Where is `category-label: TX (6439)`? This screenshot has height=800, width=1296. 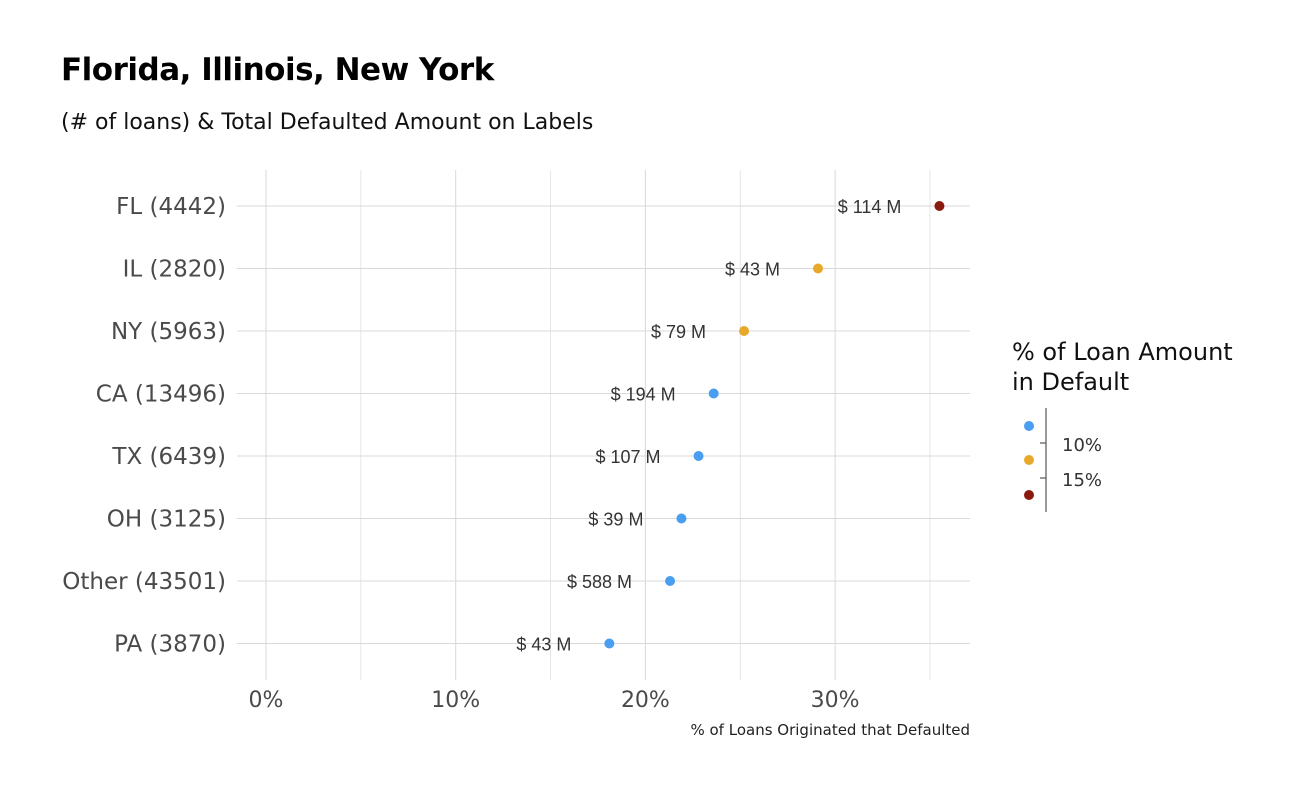 category-label: TX (6439) is located at coordinates (168, 457).